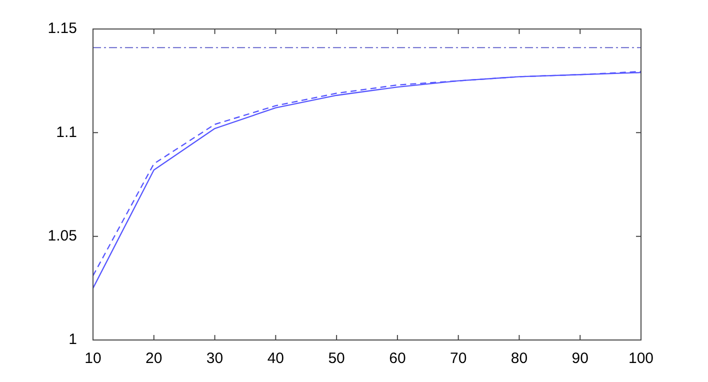 The width and height of the screenshot is (708, 382). I want to click on x-tick-label: 70, so click(458, 359).